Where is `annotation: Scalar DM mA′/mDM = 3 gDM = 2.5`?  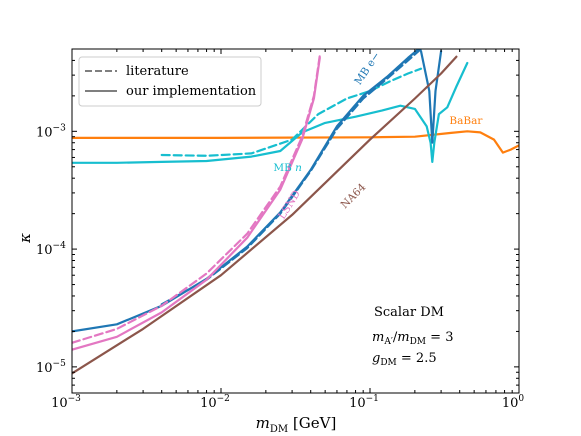
annotation: Scalar DM mA′/mDM = 3 gDM = 2.5 is located at coordinates (412, 336).